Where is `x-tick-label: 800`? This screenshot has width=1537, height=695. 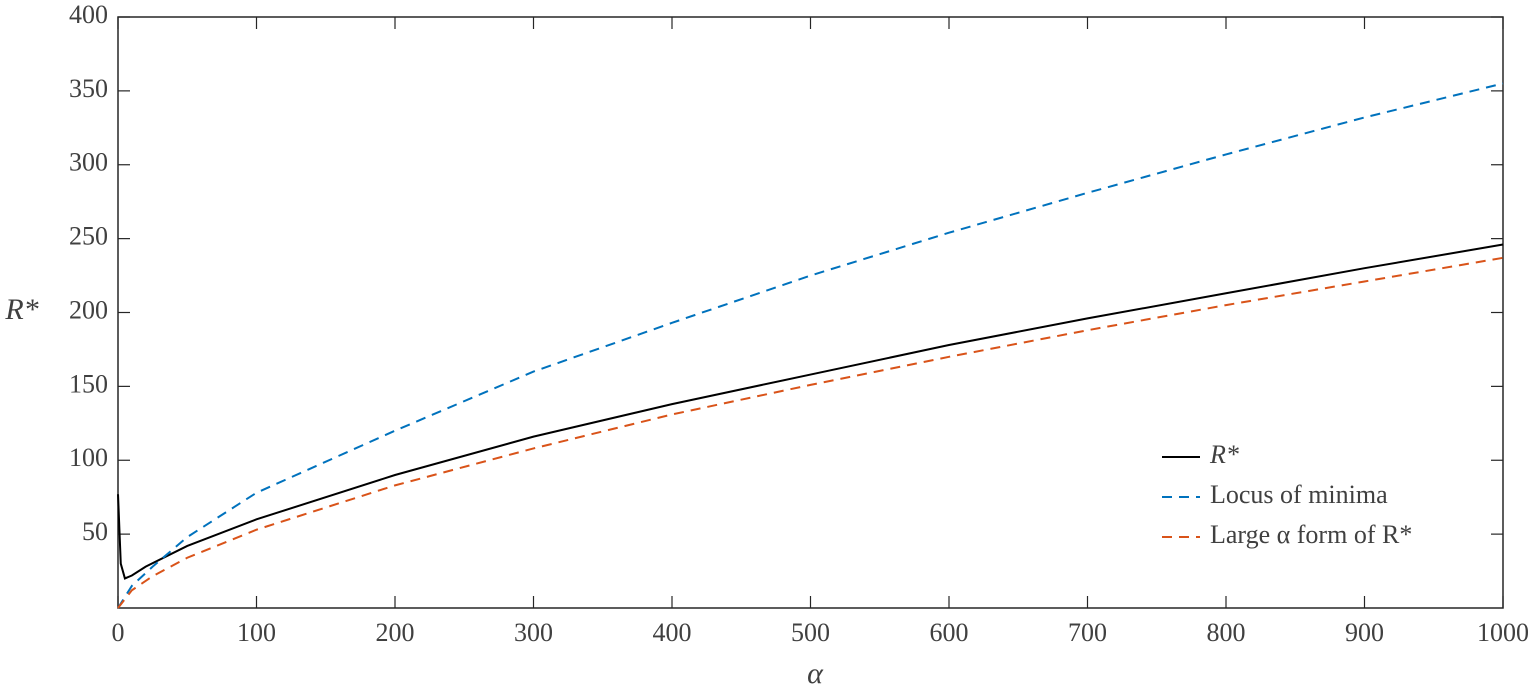
x-tick-label: 800 is located at coordinates (1226, 632).